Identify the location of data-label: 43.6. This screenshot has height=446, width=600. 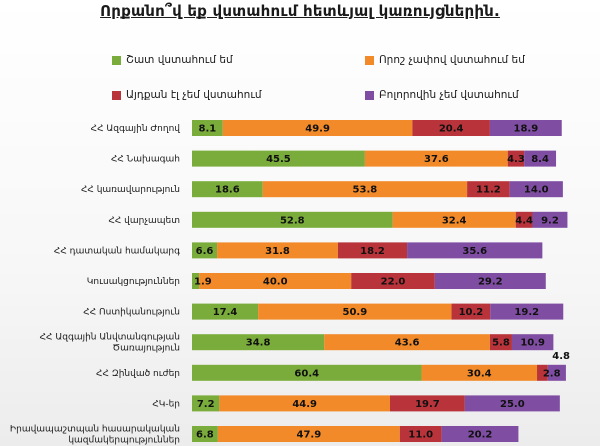
(407, 343).